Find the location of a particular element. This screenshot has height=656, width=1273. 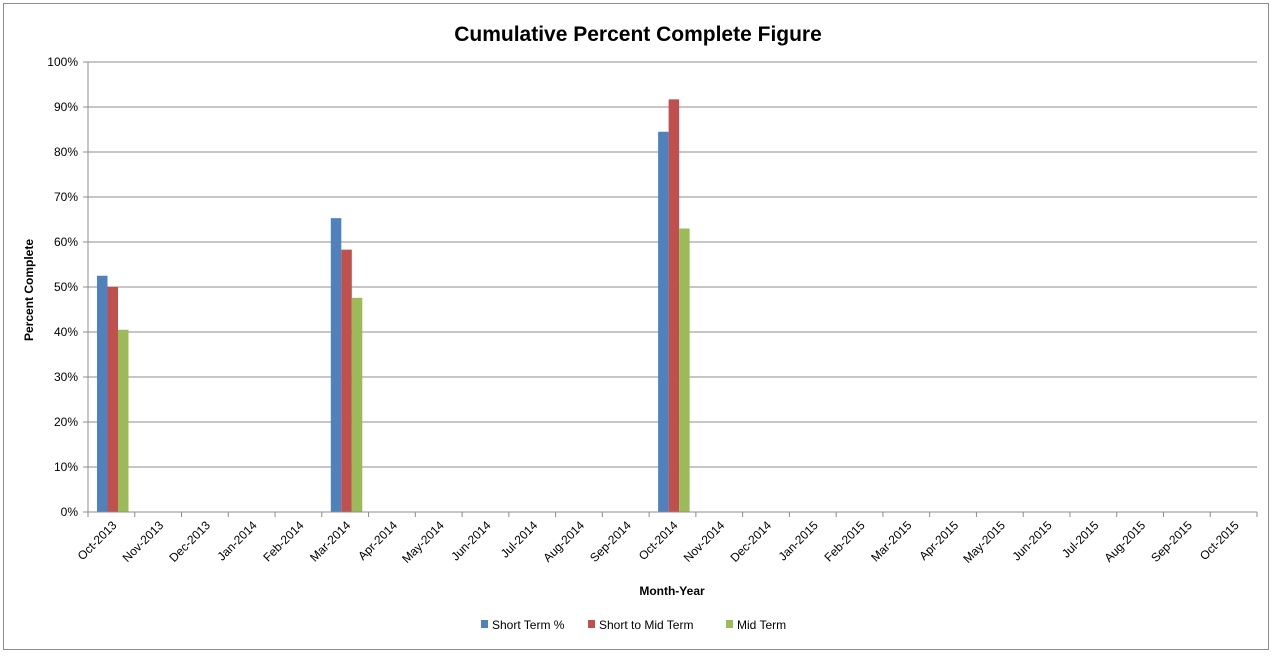

y-tick-label: 20% is located at coordinates (66, 422).